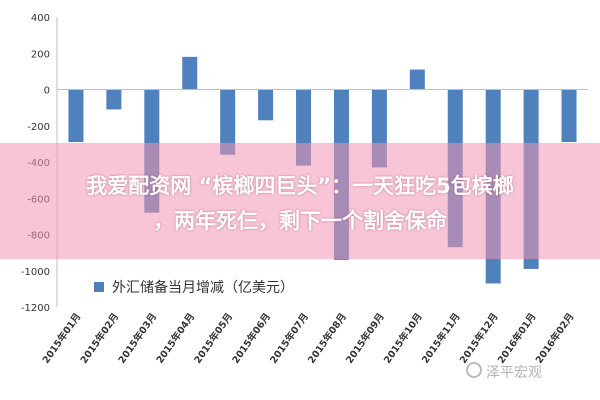 The width and height of the screenshot is (600, 400). What do you see at coordinates (554, 338) in the screenshot?
I see `x-tick-label: 2016年02月` at bounding box center [554, 338].